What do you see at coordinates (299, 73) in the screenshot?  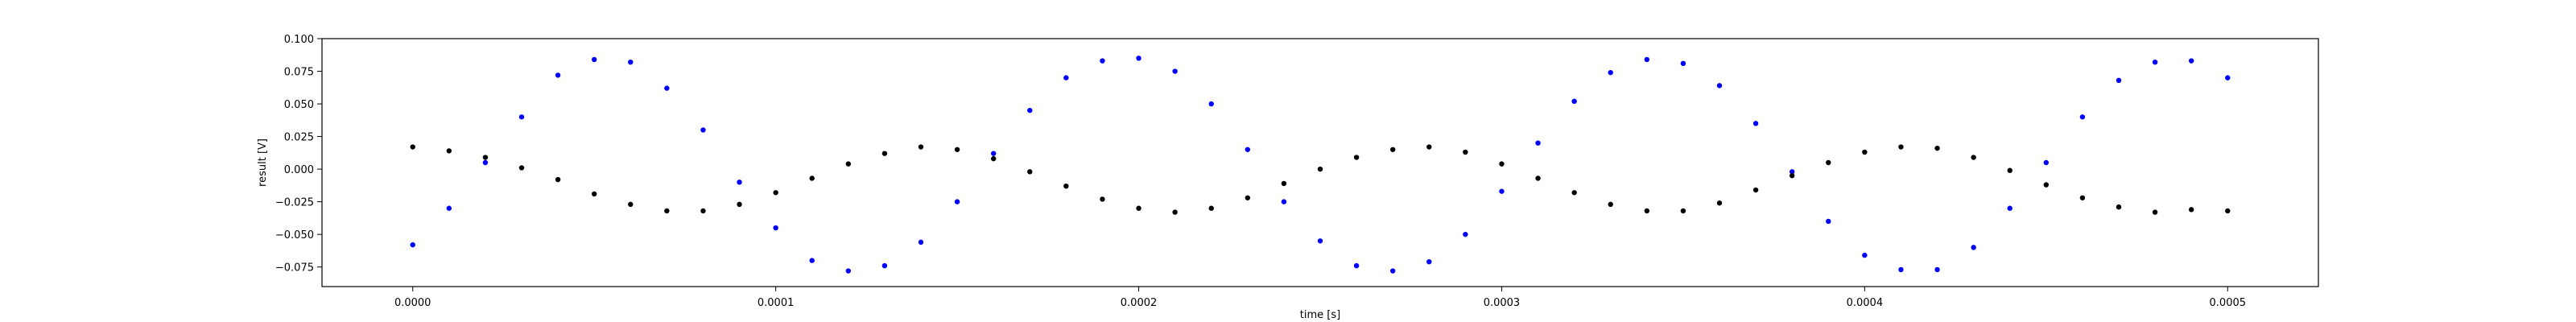 I see `y-tick-label: 0.075` at bounding box center [299, 73].